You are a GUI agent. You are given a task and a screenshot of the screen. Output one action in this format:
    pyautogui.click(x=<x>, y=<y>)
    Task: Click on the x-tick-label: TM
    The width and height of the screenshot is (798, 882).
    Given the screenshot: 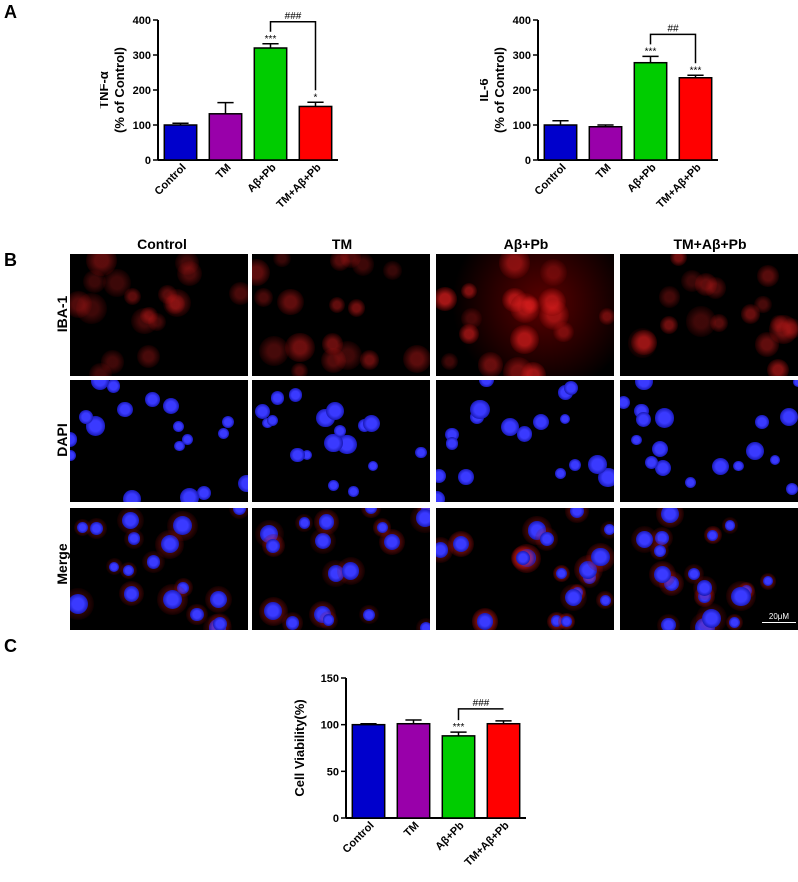 What is the action you would take?
    pyautogui.click(x=604, y=172)
    